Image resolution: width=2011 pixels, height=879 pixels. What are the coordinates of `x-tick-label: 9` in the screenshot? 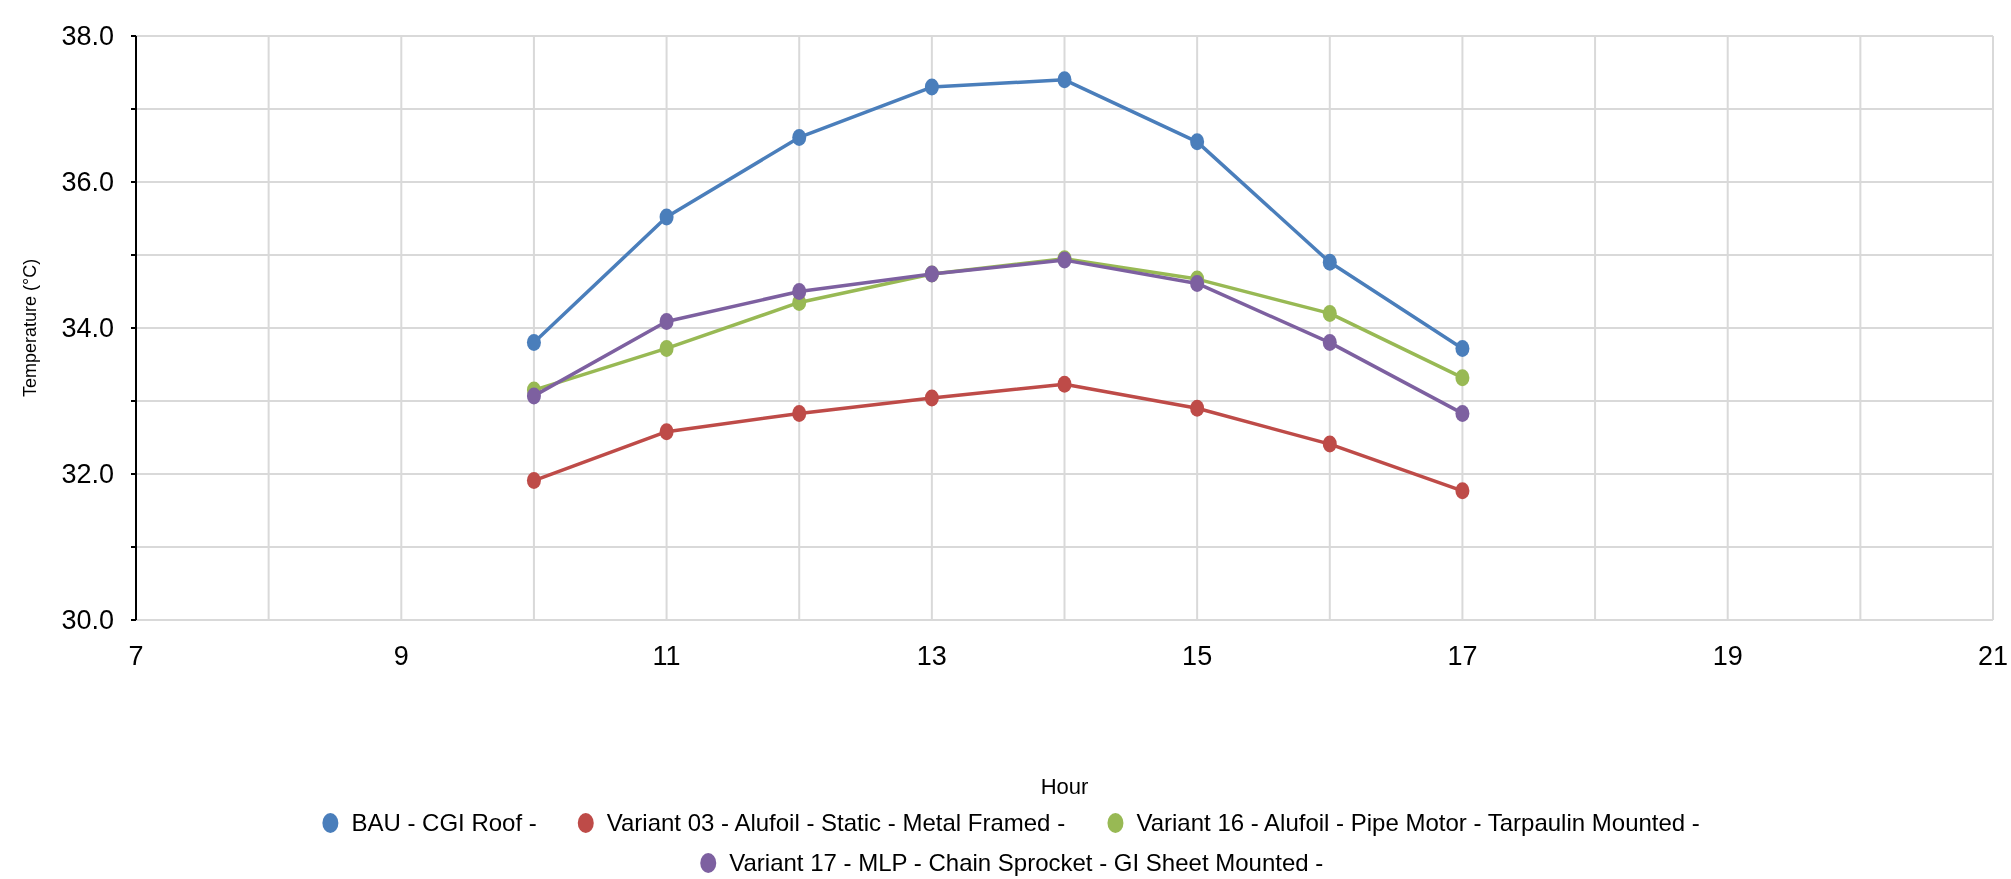 It's located at (401, 656).